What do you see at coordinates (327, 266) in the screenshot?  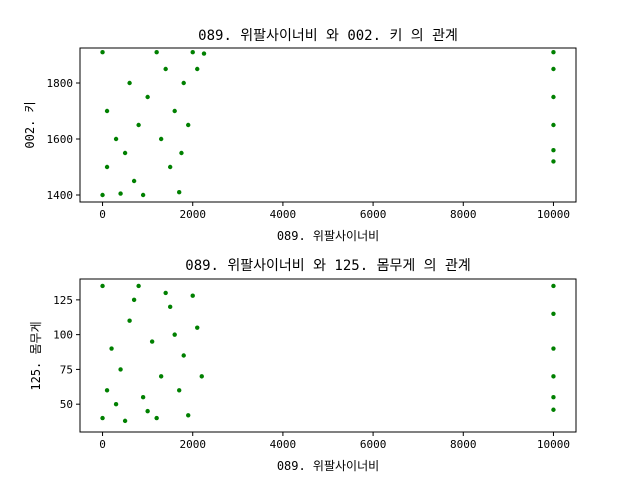 I see `chart-title: 089. 위팔사이너비 와 125. 몸무게 의 관계` at bounding box center [327, 266].